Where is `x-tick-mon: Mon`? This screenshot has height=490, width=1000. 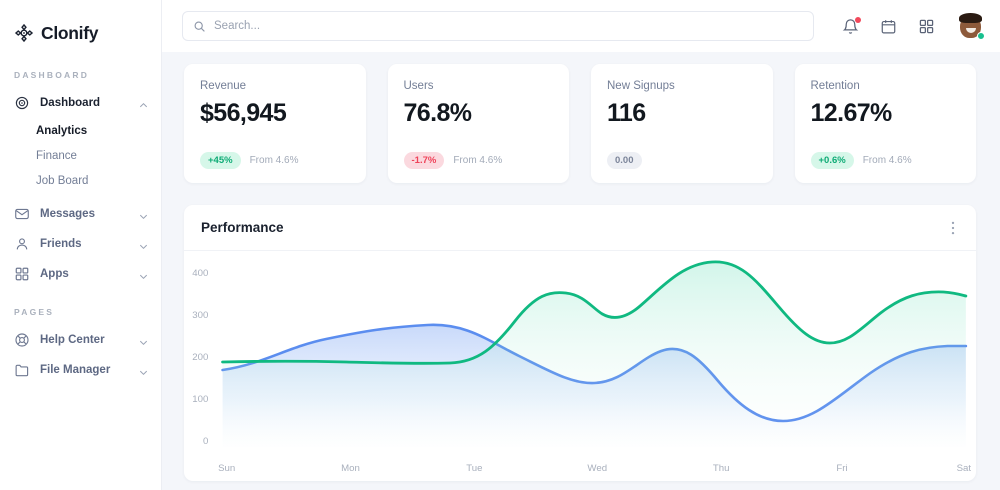 x-tick-mon: Mon is located at coordinates (350, 468).